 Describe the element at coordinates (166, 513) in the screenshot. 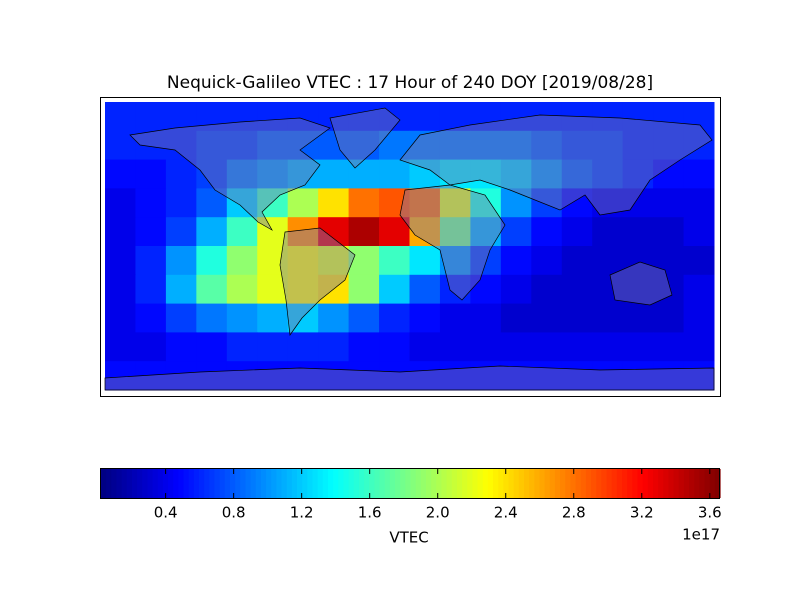

I see `colorbar-tick-label: 0.4` at that location.